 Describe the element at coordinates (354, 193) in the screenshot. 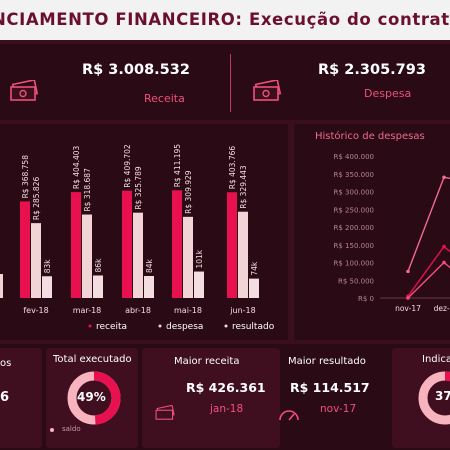

I see `line-ytick-label: R$ 300.000` at that location.